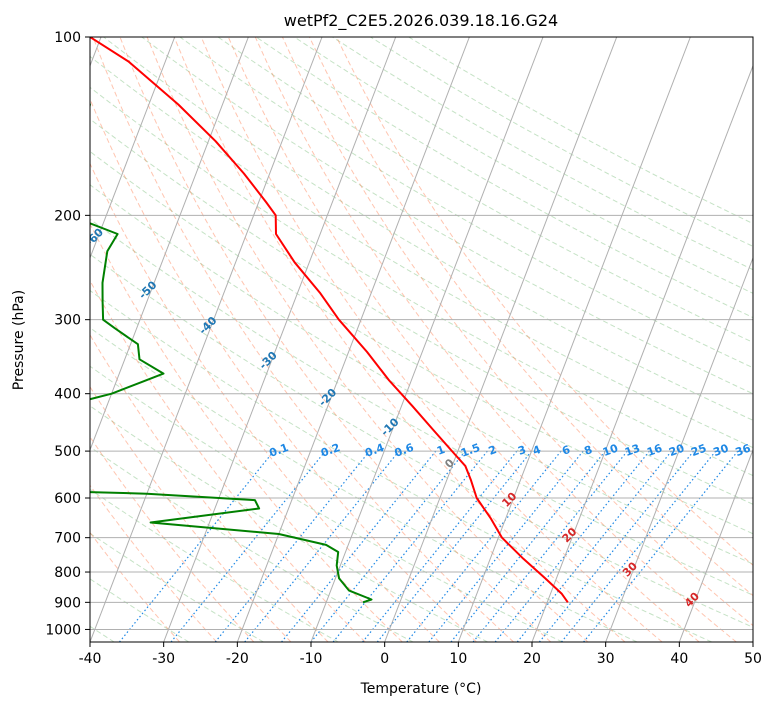 This screenshot has width=775, height=708. What do you see at coordinates (606, 659) in the screenshot?
I see `x-tick-label: 30` at bounding box center [606, 659].